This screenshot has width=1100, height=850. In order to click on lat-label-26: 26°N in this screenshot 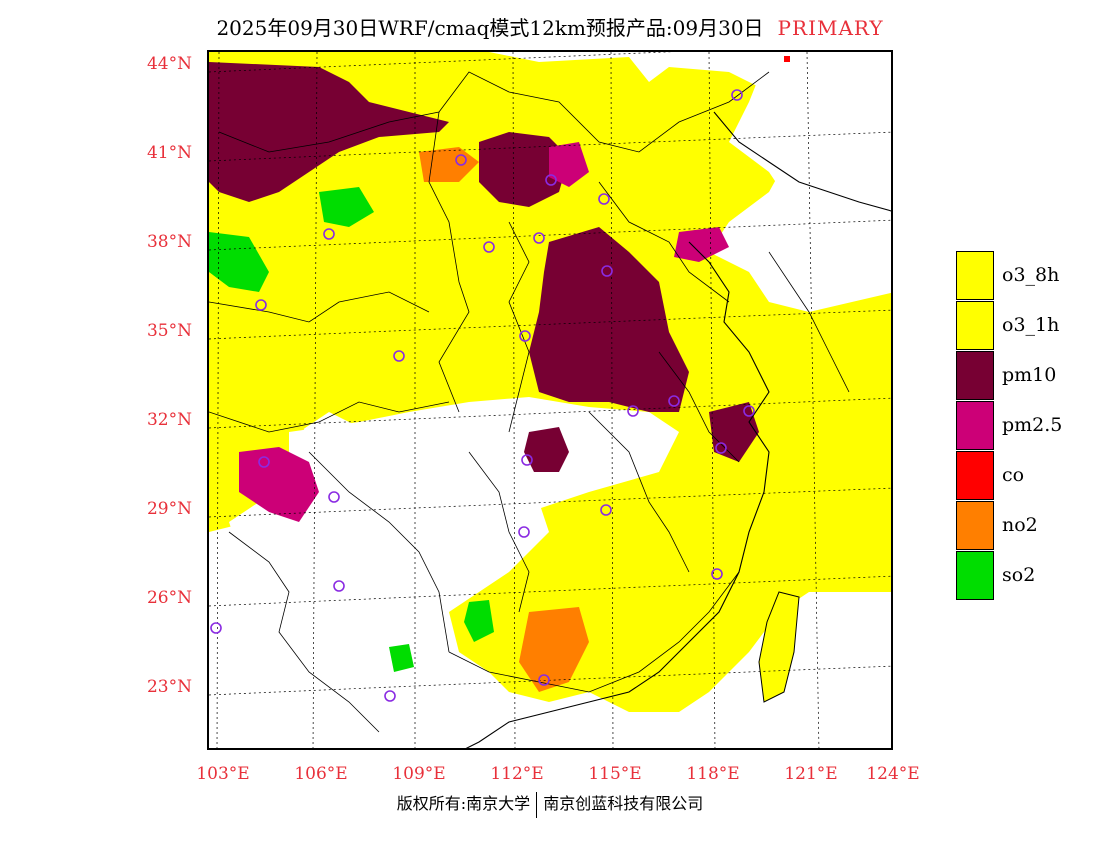, I will do `click(169, 598)`.